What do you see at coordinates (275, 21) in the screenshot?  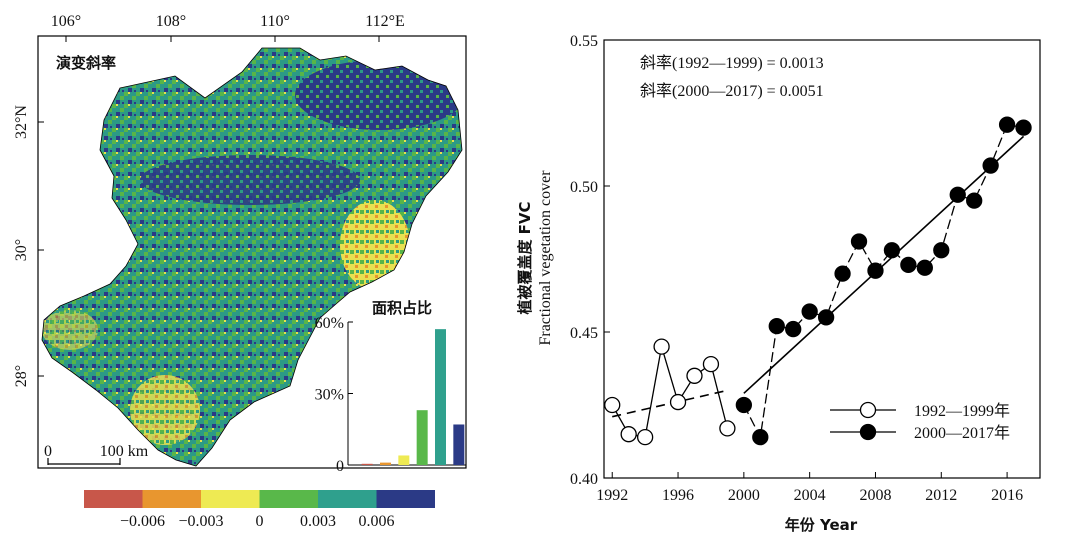 I see `lon-tick-label: 110°` at bounding box center [275, 21].